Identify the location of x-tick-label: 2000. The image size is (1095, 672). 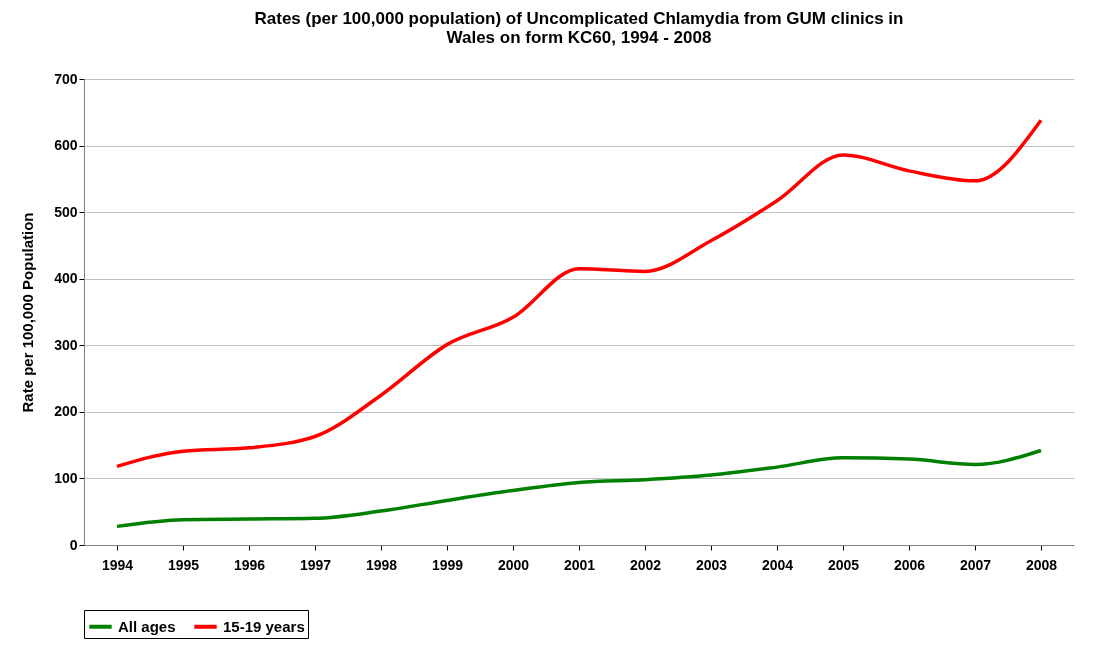
(513, 564).